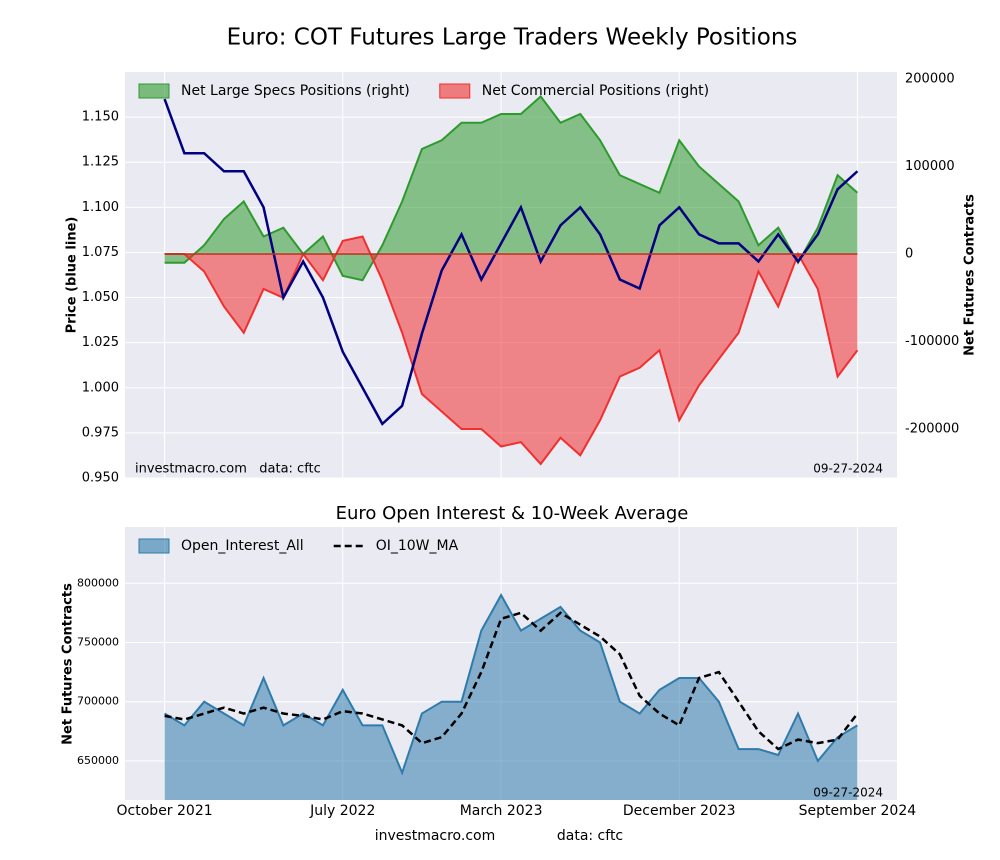  Describe the element at coordinates (98, 641) in the screenshot. I see `y-tick-label: 750000` at that location.